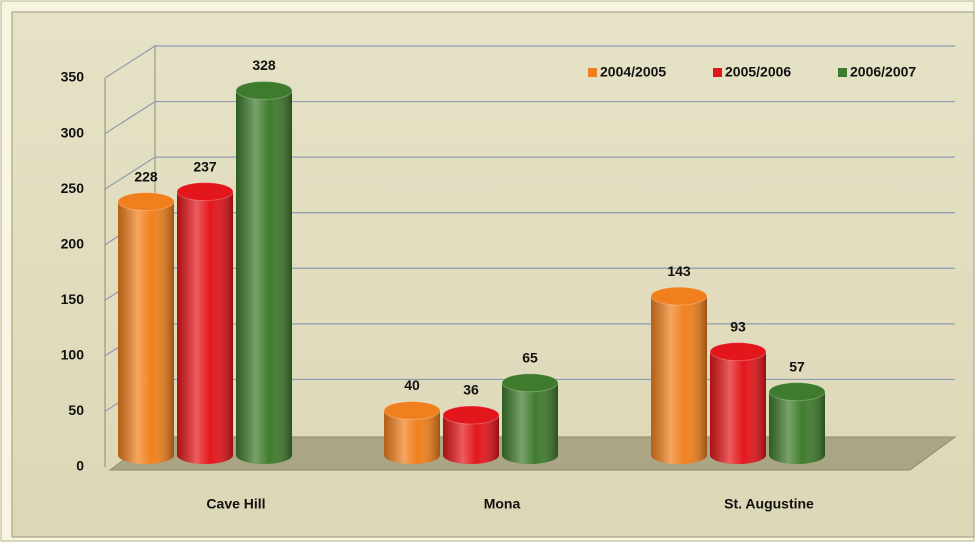 The height and width of the screenshot is (547, 975). Describe the element at coordinates (264, 65) in the screenshot. I see `data-label: 328` at that location.